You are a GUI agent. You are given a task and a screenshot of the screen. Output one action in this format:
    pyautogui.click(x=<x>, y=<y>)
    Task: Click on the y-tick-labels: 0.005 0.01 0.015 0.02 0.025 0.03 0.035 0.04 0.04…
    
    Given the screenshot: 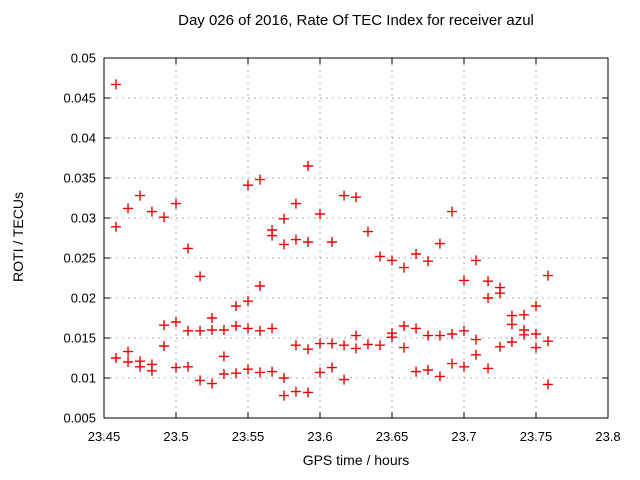 What is the action you would take?
    pyautogui.click(x=79, y=238)
    